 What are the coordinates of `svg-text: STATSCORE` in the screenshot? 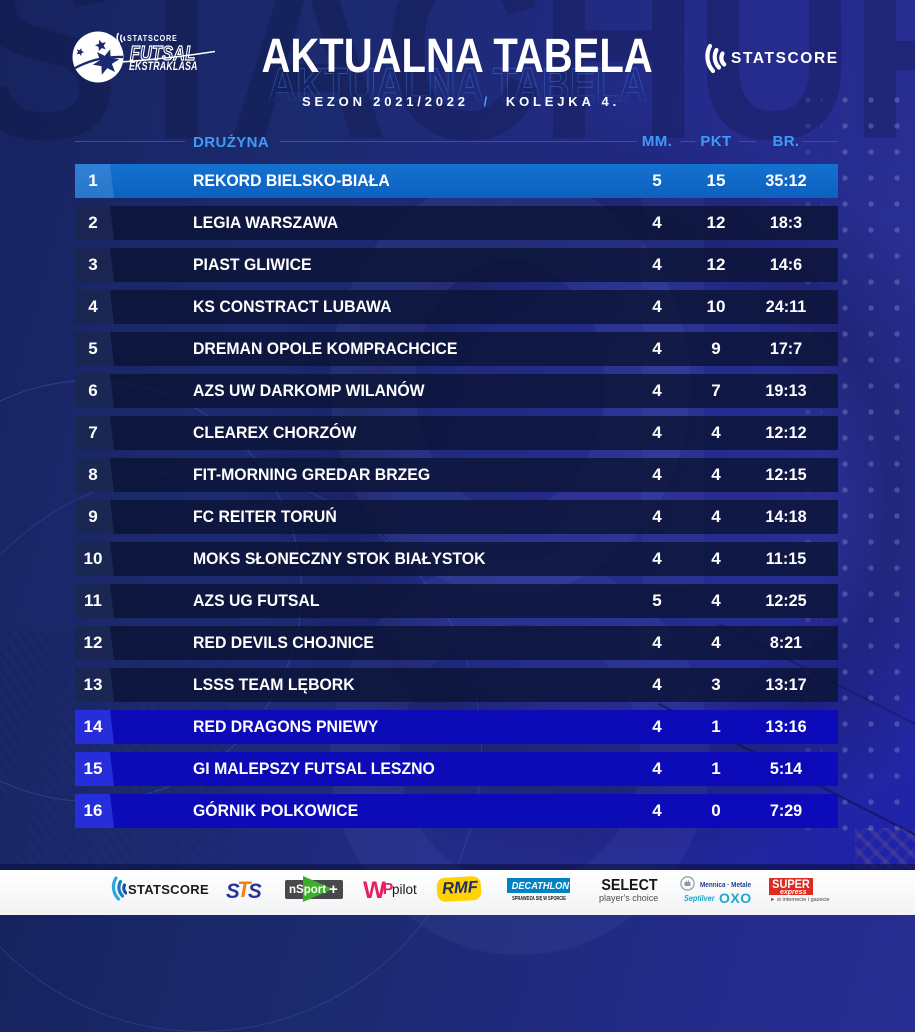 It's located at (785, 58).